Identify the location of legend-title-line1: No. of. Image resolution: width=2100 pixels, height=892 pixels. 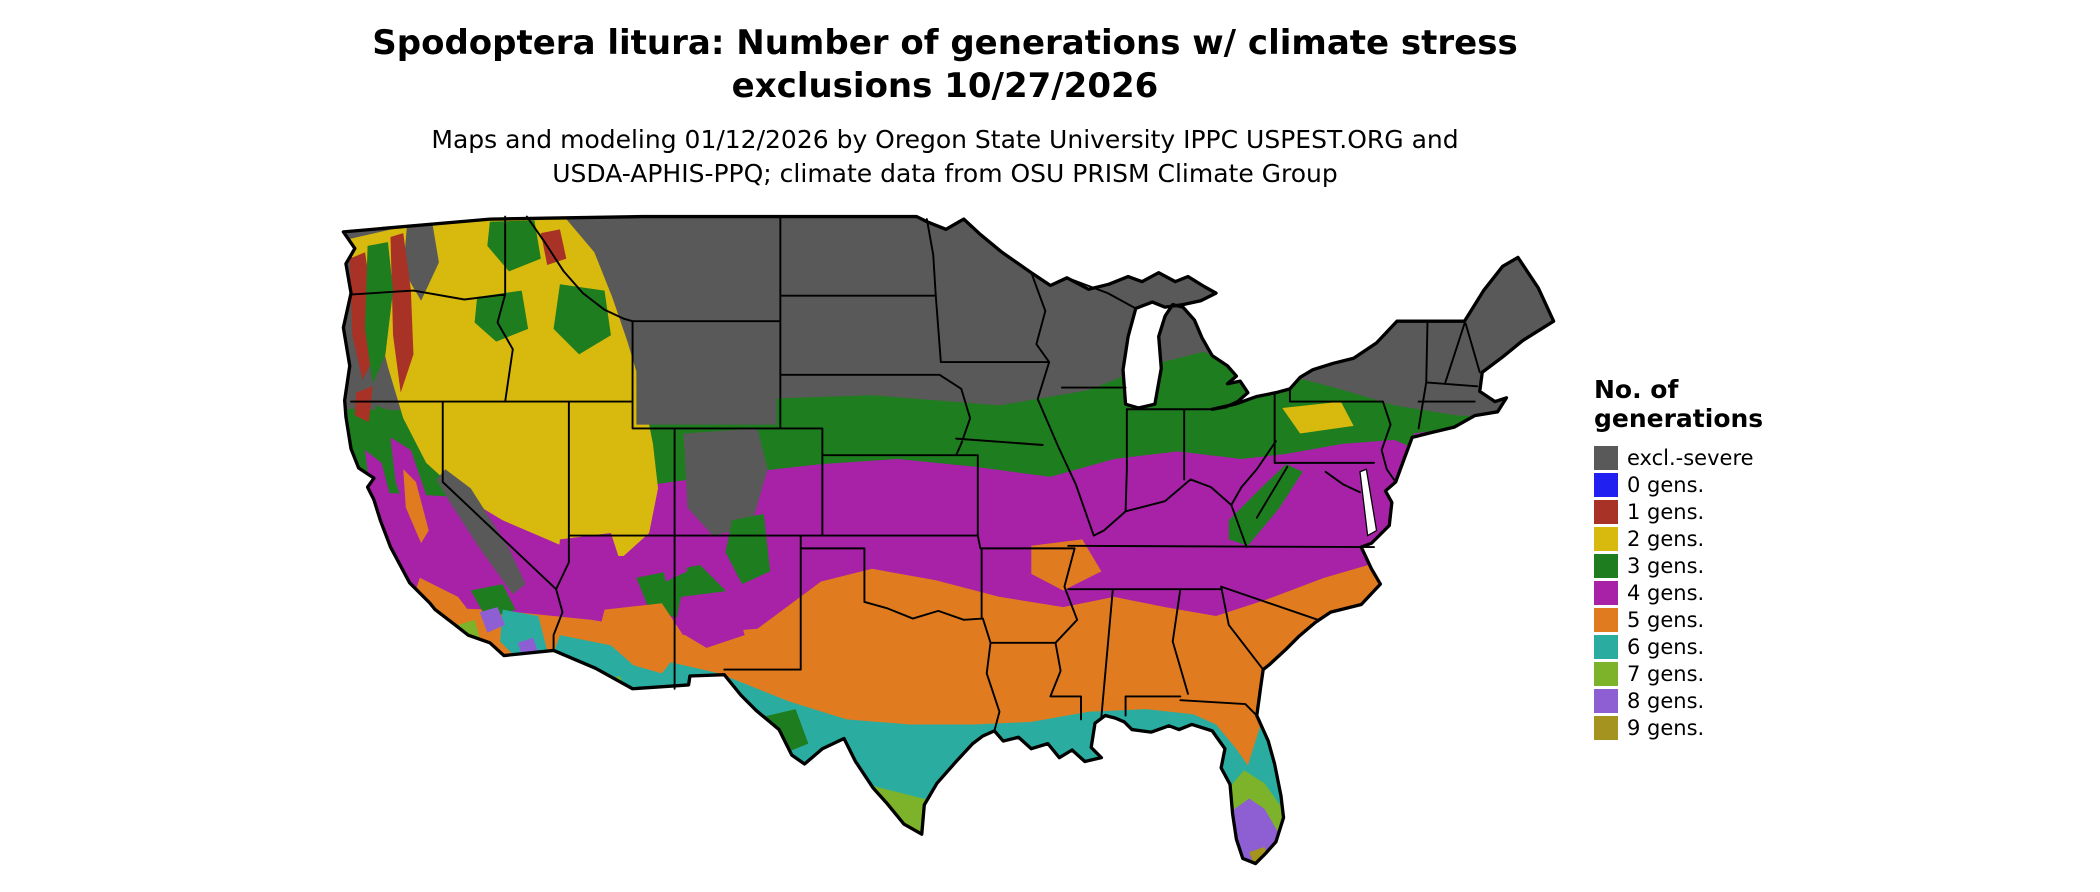
(1636, 389).